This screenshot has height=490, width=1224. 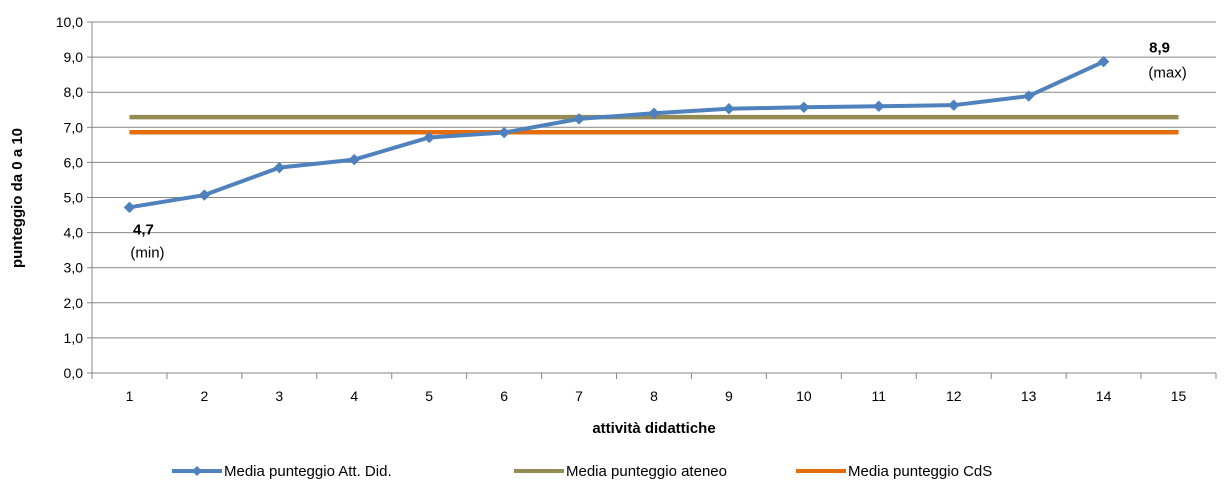 I want to click on y-tick-label: 7,0, so click(x=74, y=127).